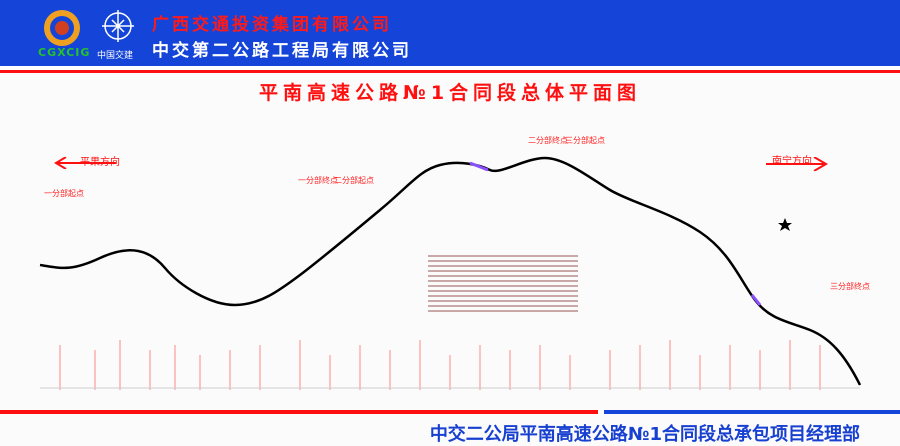 The height and width of the screenshot is (446, 900). What do you see at coordinates (354, 180) in the screenshot?
I see `seg2-start-label: 二分部起点` at bounding box center [354, 180].